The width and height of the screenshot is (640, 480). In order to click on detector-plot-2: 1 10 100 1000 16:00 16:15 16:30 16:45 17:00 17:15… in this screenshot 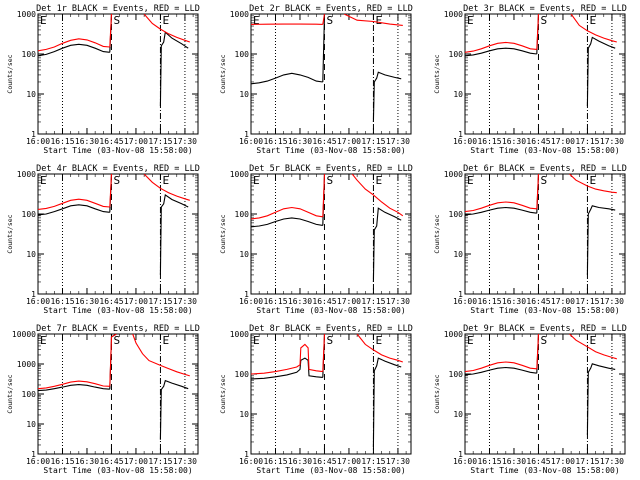, I will do `click(316, 79)`.